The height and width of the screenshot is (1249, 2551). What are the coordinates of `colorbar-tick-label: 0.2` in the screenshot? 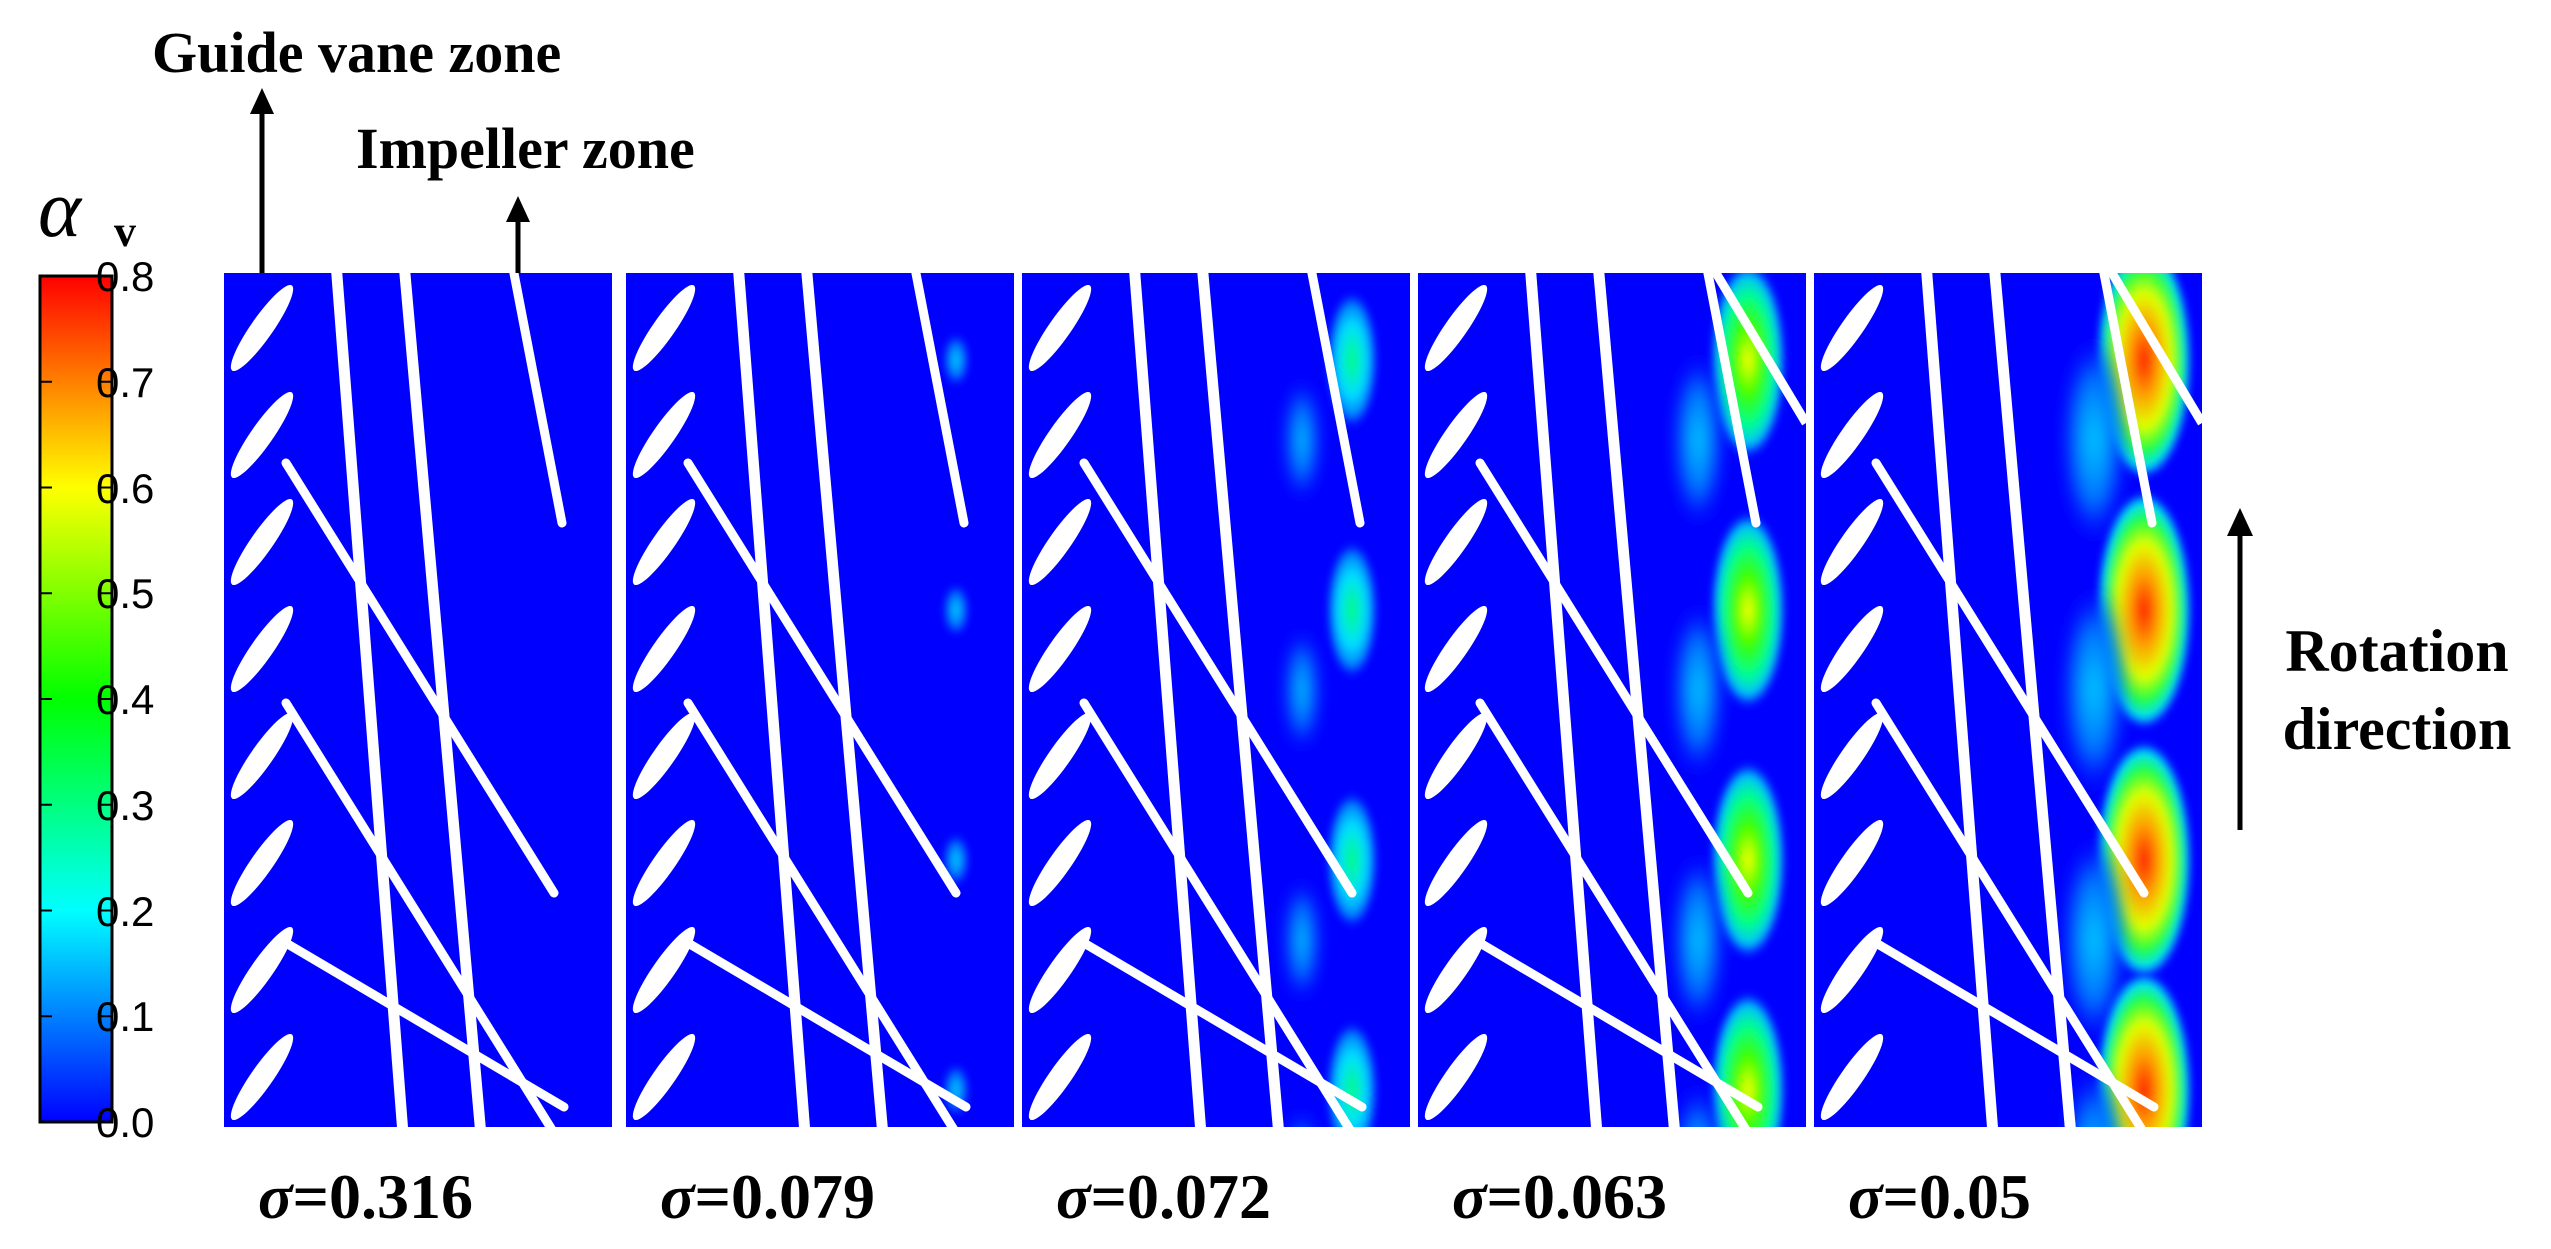 It's located at (125, 911).